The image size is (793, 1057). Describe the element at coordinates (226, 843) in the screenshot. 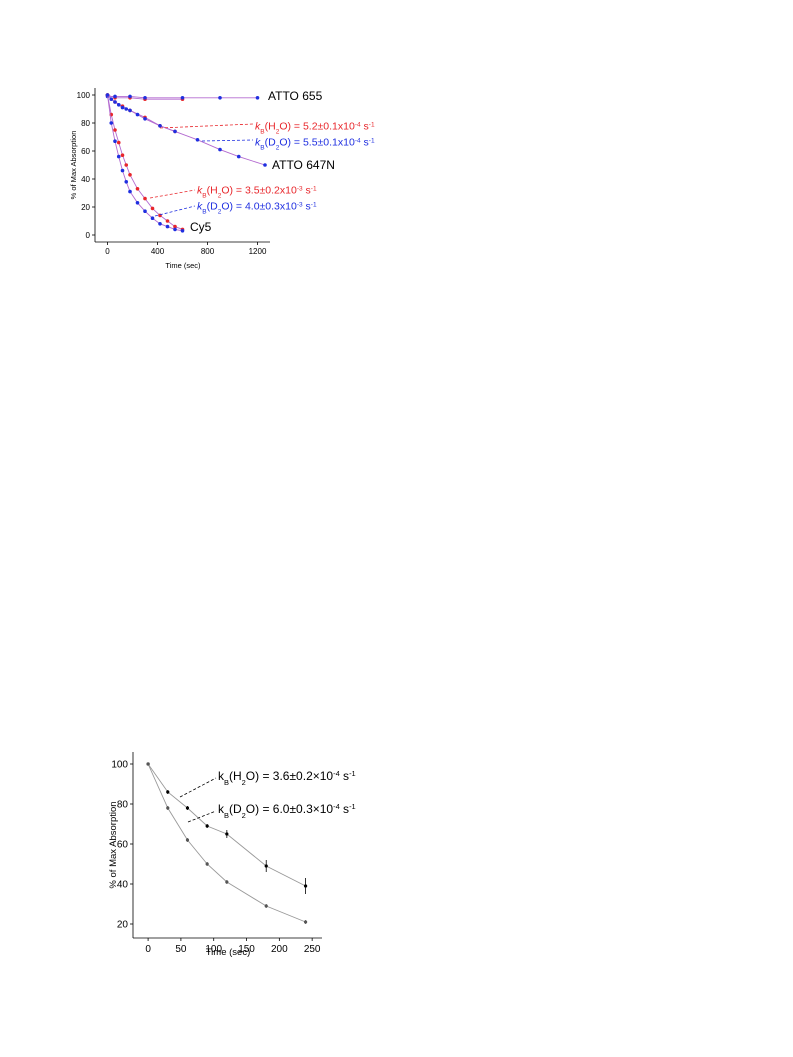

I see `series-line` at that location.